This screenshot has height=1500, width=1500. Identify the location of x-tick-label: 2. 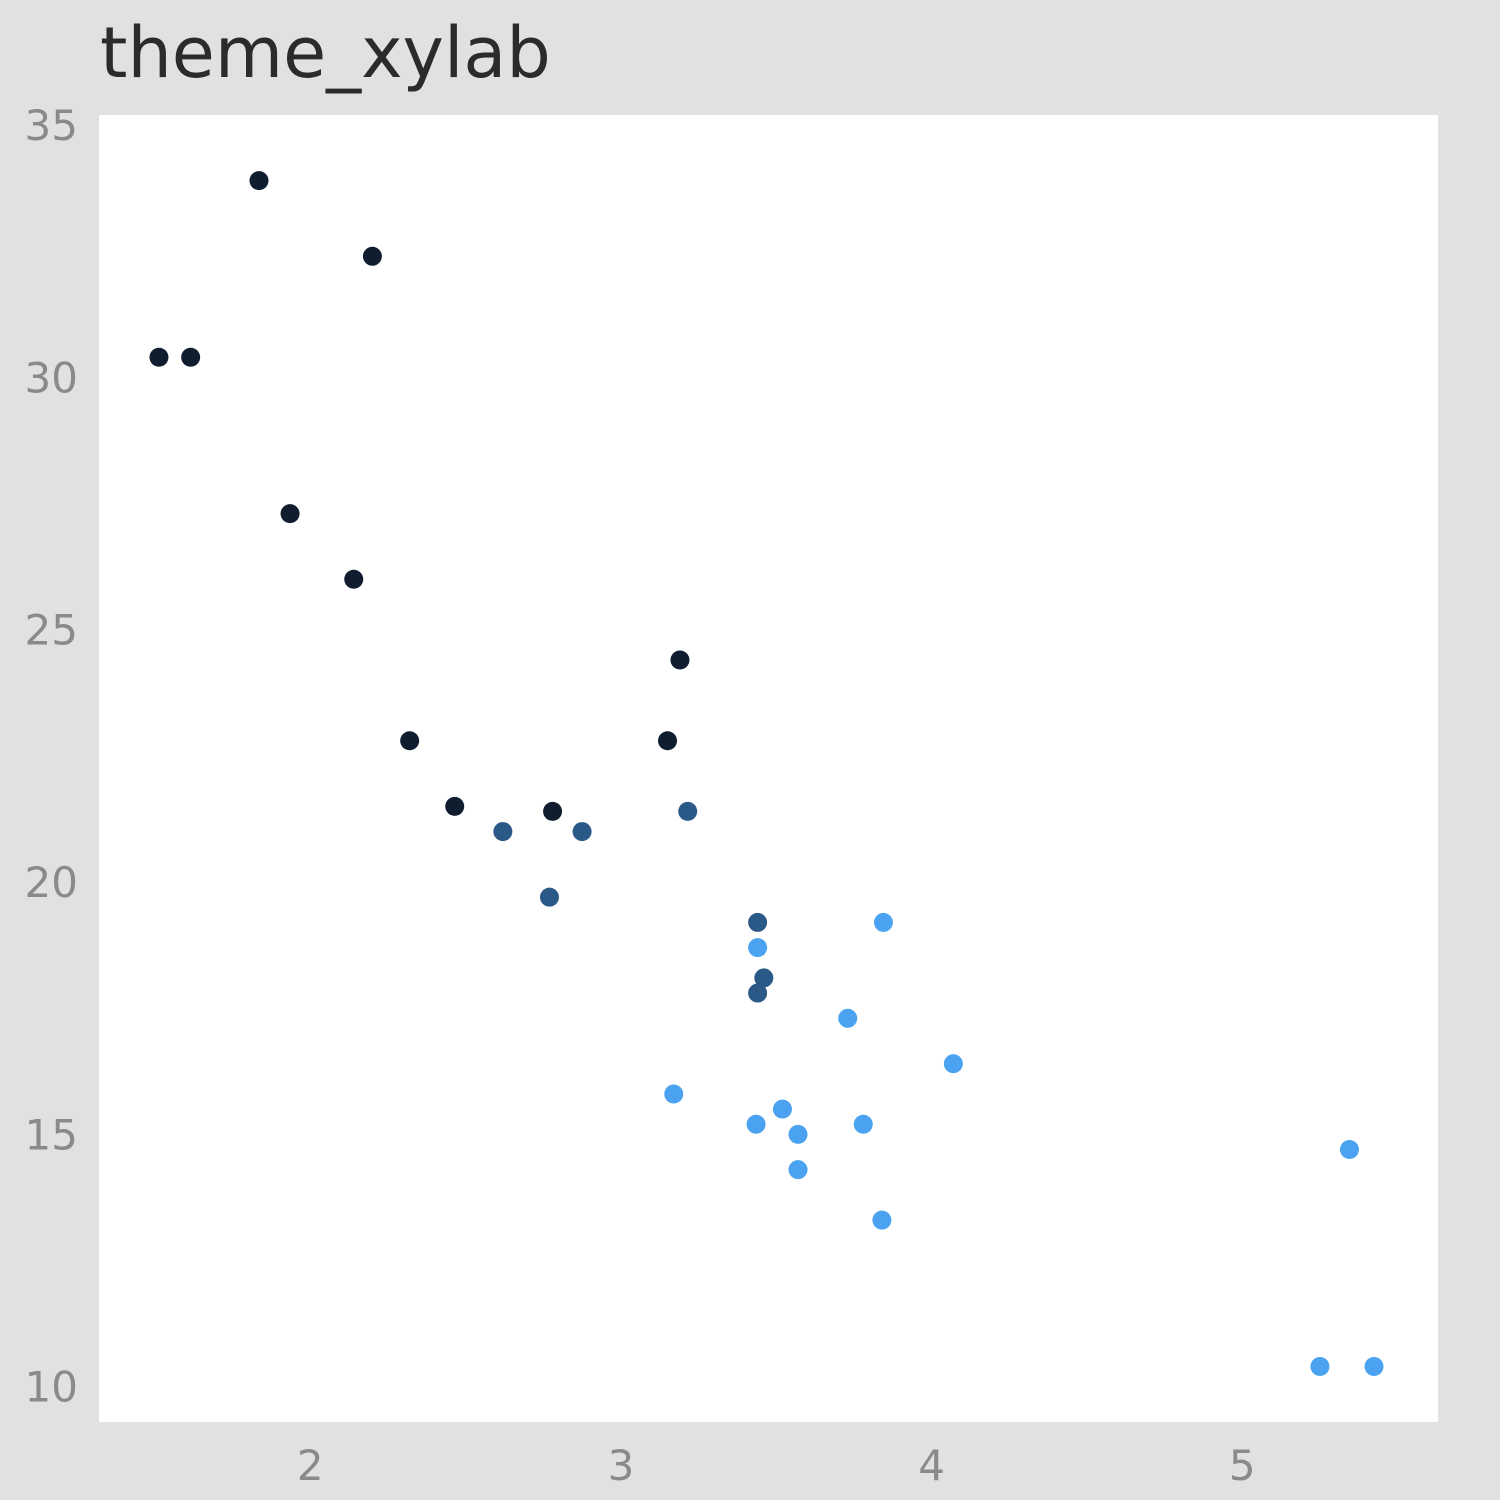
(310, 1465).